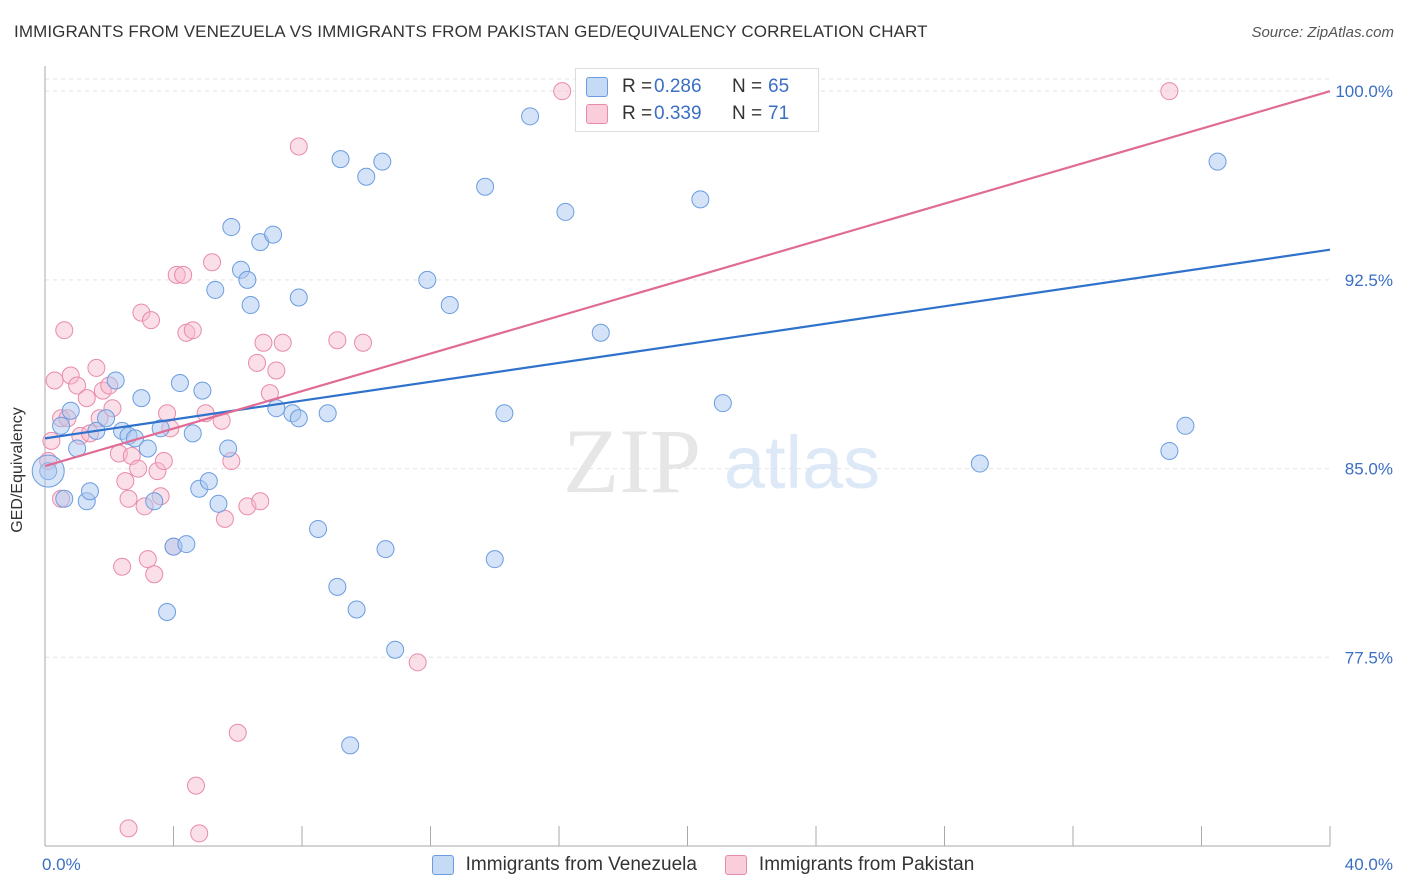 The width and height of the screenshot is (1406, 892). What do you see at coordinates (697, 100) in the screenshot?
I see `stats-box: R = 0.286 N = 65 R = 0.339 N = 71` at bounding box center [697, 100].